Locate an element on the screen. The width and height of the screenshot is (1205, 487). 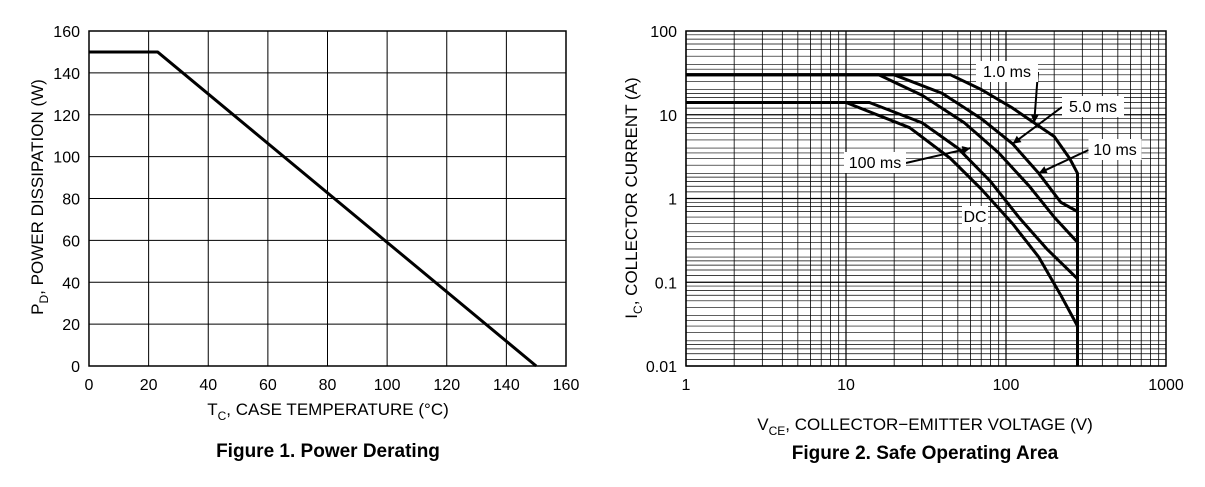
fig1-y-tick-label: 80 is located at coordinates (71, 200).